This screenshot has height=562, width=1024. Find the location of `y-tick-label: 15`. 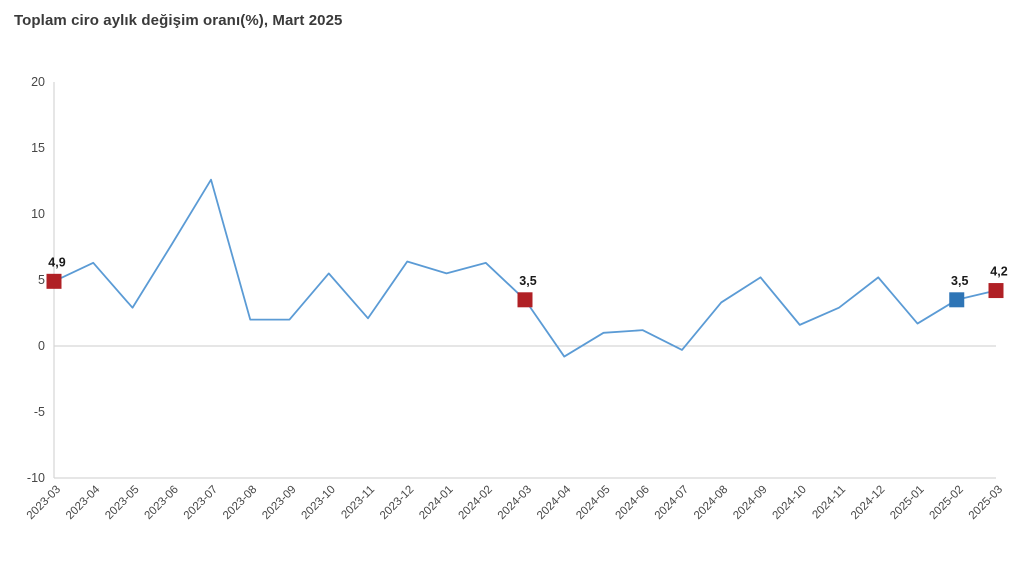

y-tick-label: 15 is located at coordinates (38, 148).